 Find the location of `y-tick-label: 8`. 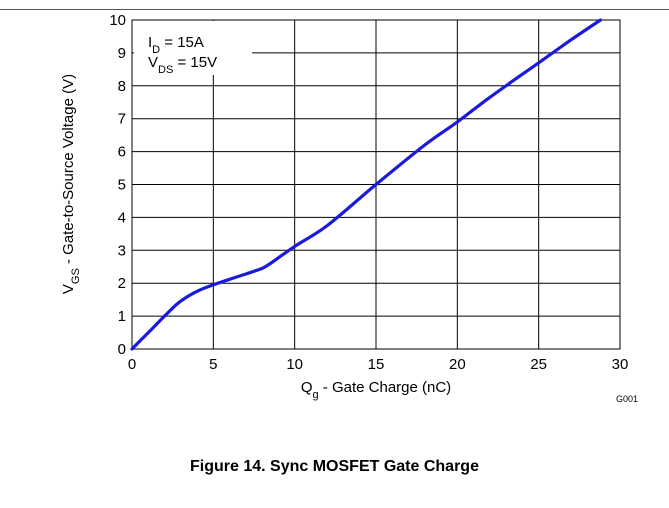

y-tick-label: 8 is located at coordinates (122, 86).